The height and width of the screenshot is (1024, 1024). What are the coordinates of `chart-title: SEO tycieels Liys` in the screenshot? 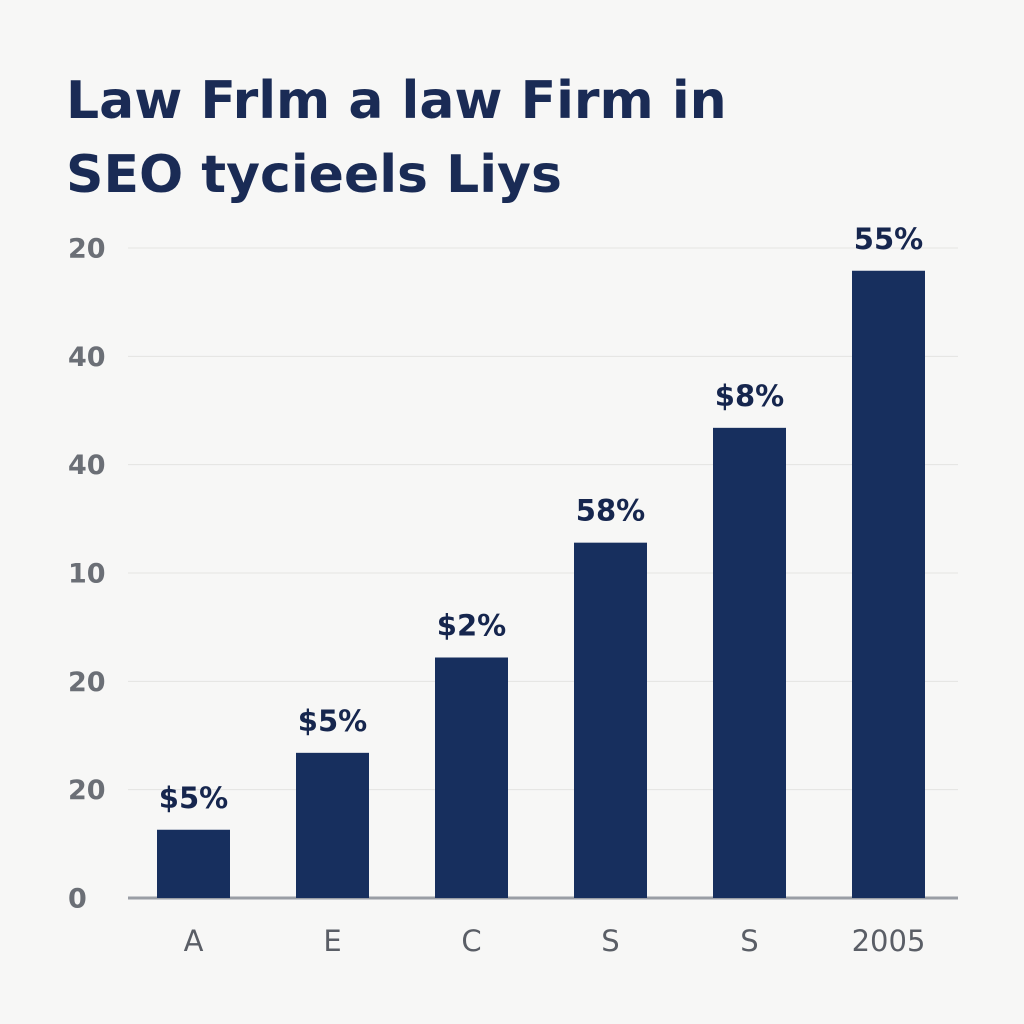 It's located at (314, 175).